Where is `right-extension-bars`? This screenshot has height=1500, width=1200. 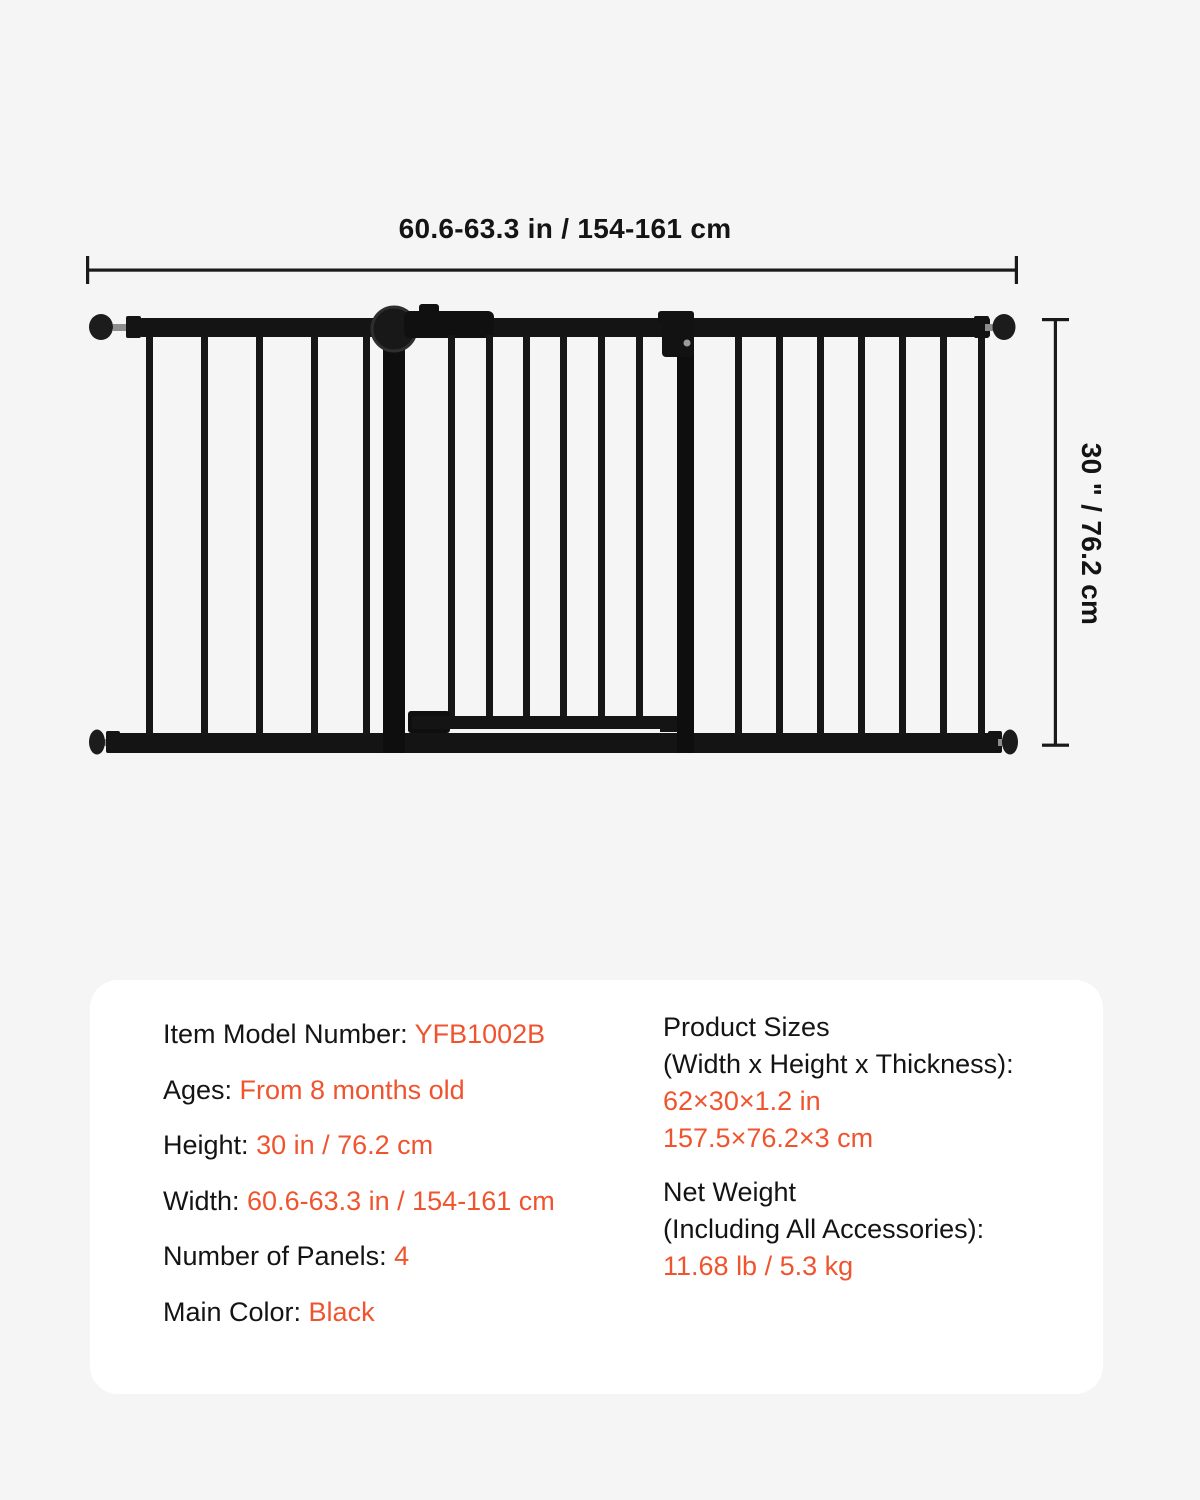
right-extension-bars is located at coordinates (860, 535).